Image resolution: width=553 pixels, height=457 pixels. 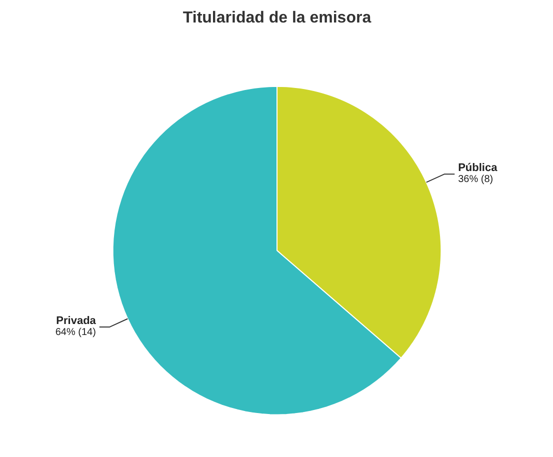 What do you see at coordinates (75, 332) in the screenshot?
I see `data-label: 64% (14)` at bounding box center [75, 332].